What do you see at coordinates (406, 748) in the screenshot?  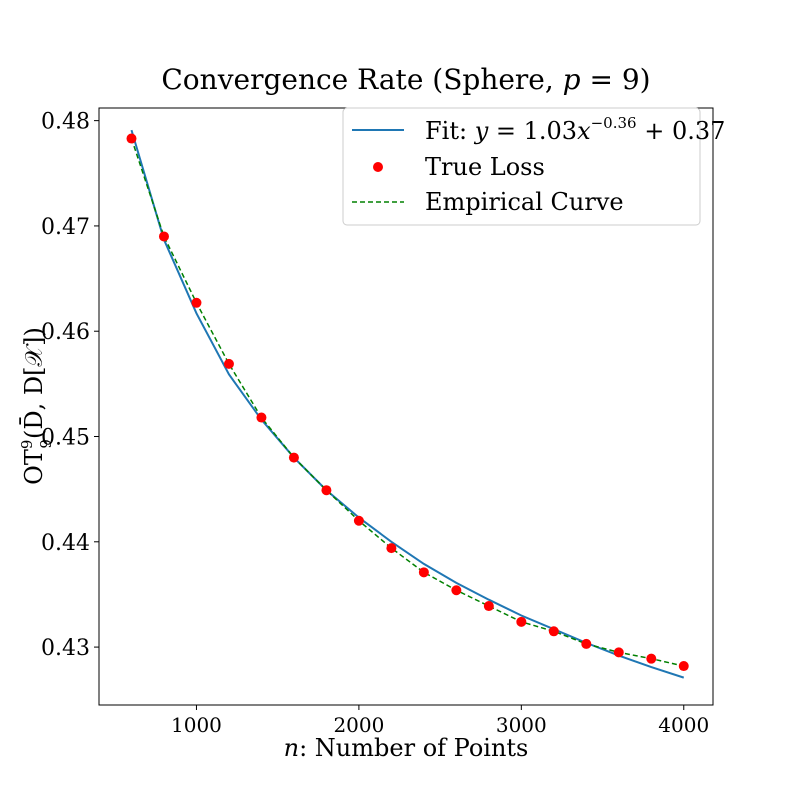 I see `x-axis-label: n: Number of Points` at bounding box center [406, 748].